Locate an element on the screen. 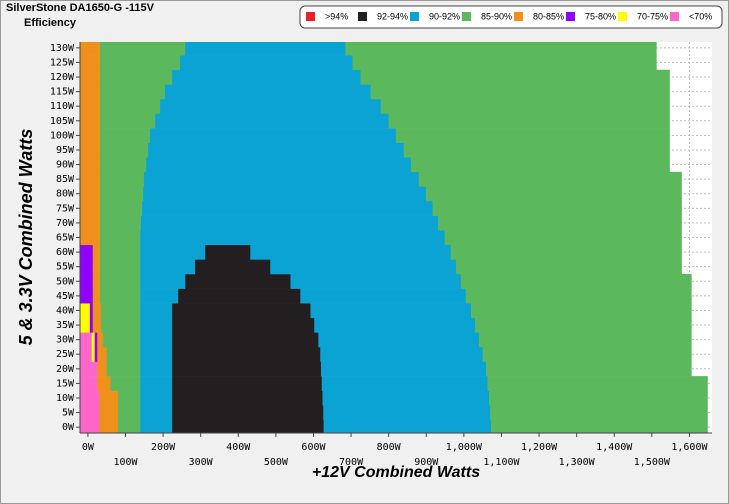 The image size is (729, 504). x-tick-label: 1,200W is located at coordinates (539, 447).